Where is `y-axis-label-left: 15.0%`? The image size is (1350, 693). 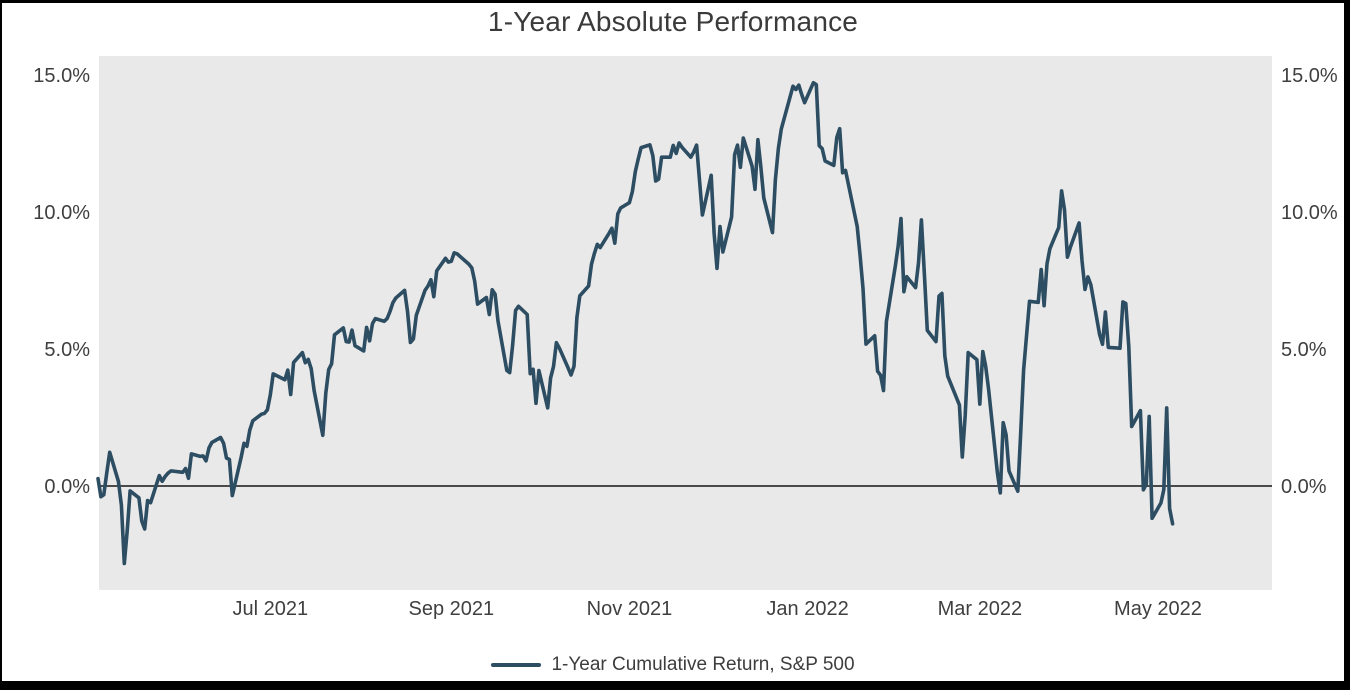
y-axis-label-left: 15.0% is located at coordinates (61, 76).